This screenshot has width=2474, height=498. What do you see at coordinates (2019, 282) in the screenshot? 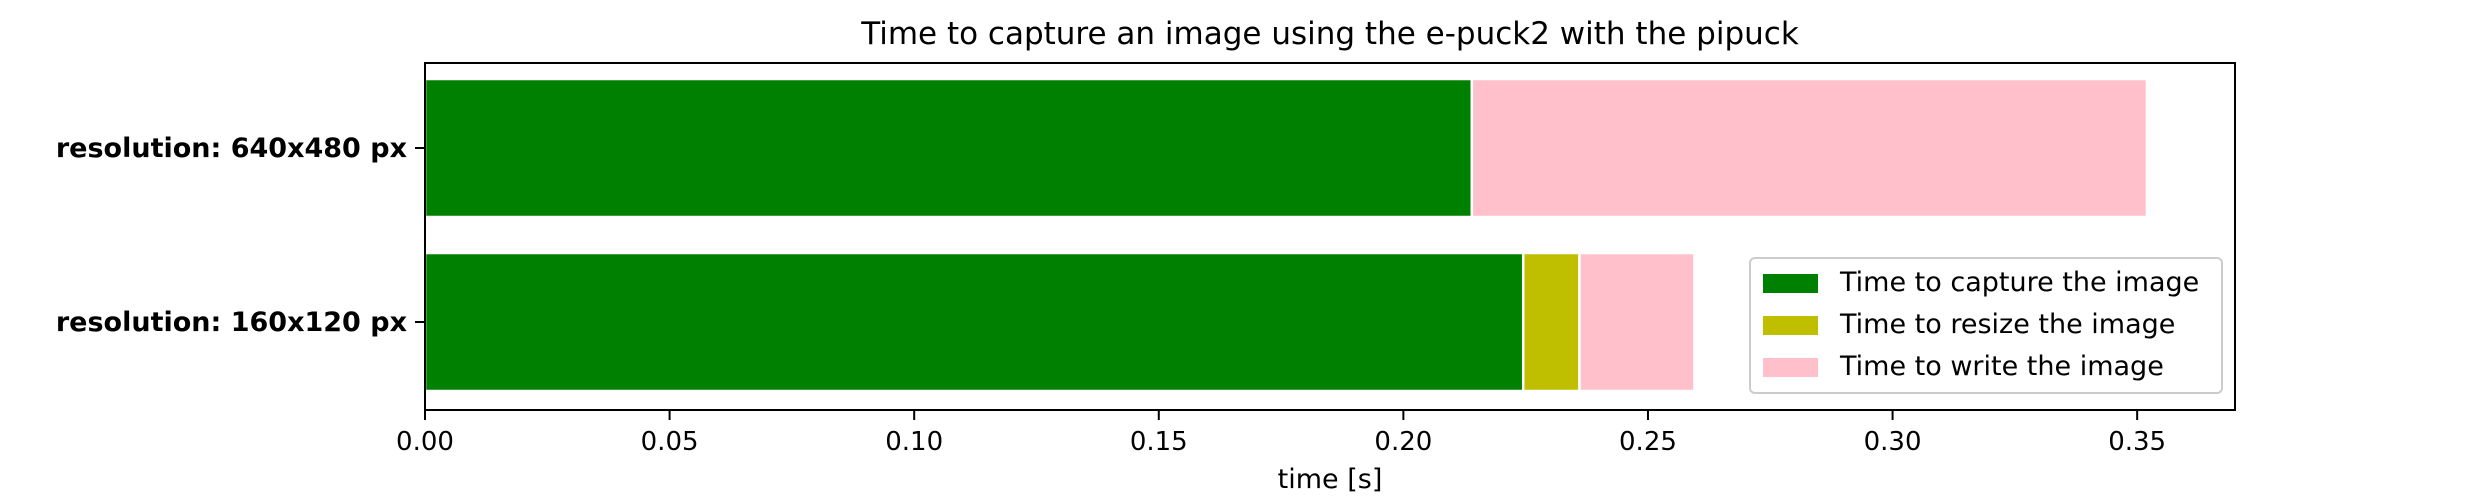
I see `legend-label: Time to capture the image` at bounding box center [2019, 282].